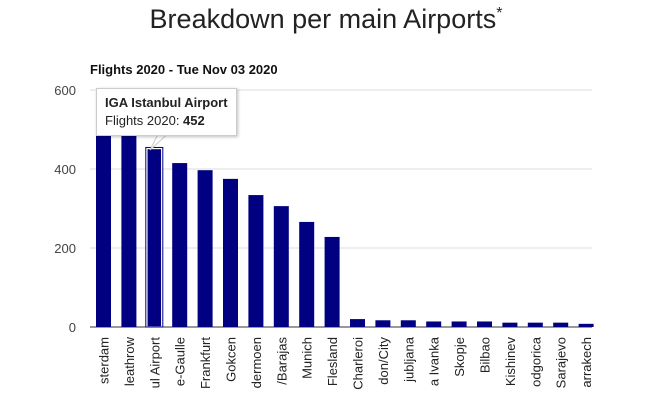 The height and width of the screenshot is (400, 652). I want to click on y-tick-label: 400, so click(65, 169).